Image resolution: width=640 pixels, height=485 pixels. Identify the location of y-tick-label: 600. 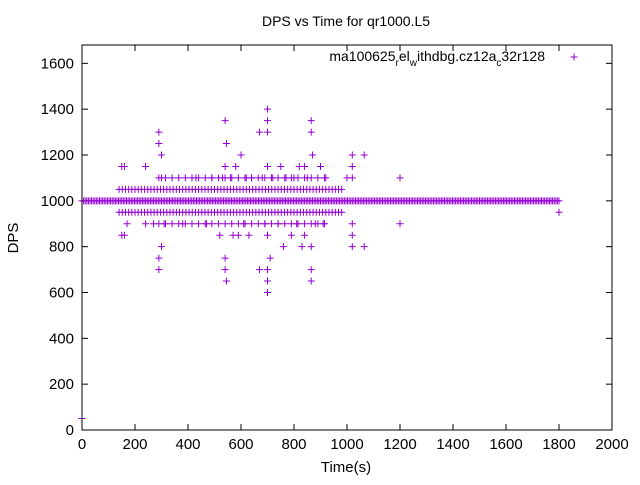
(61, 293).